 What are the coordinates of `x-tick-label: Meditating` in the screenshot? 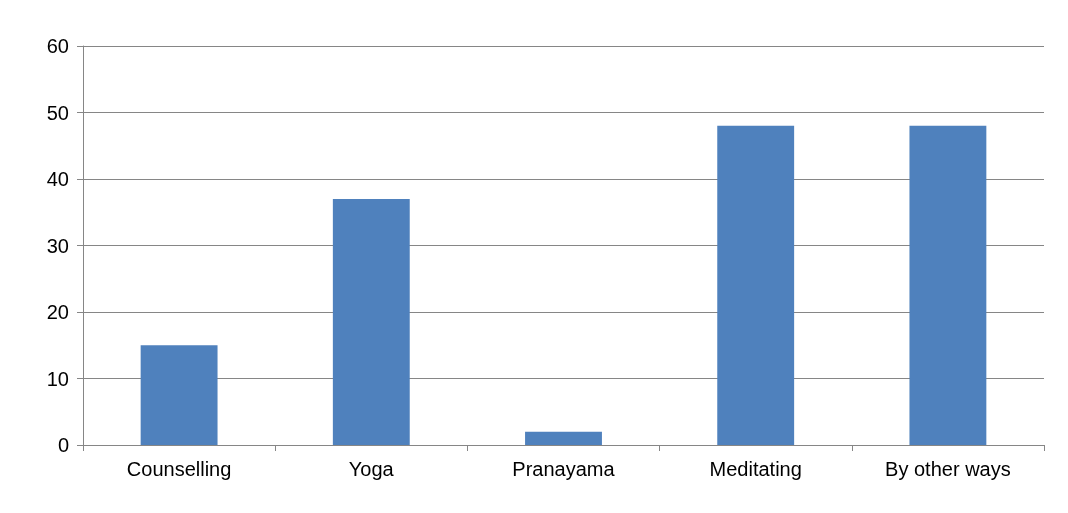 It's located at (755, 469).